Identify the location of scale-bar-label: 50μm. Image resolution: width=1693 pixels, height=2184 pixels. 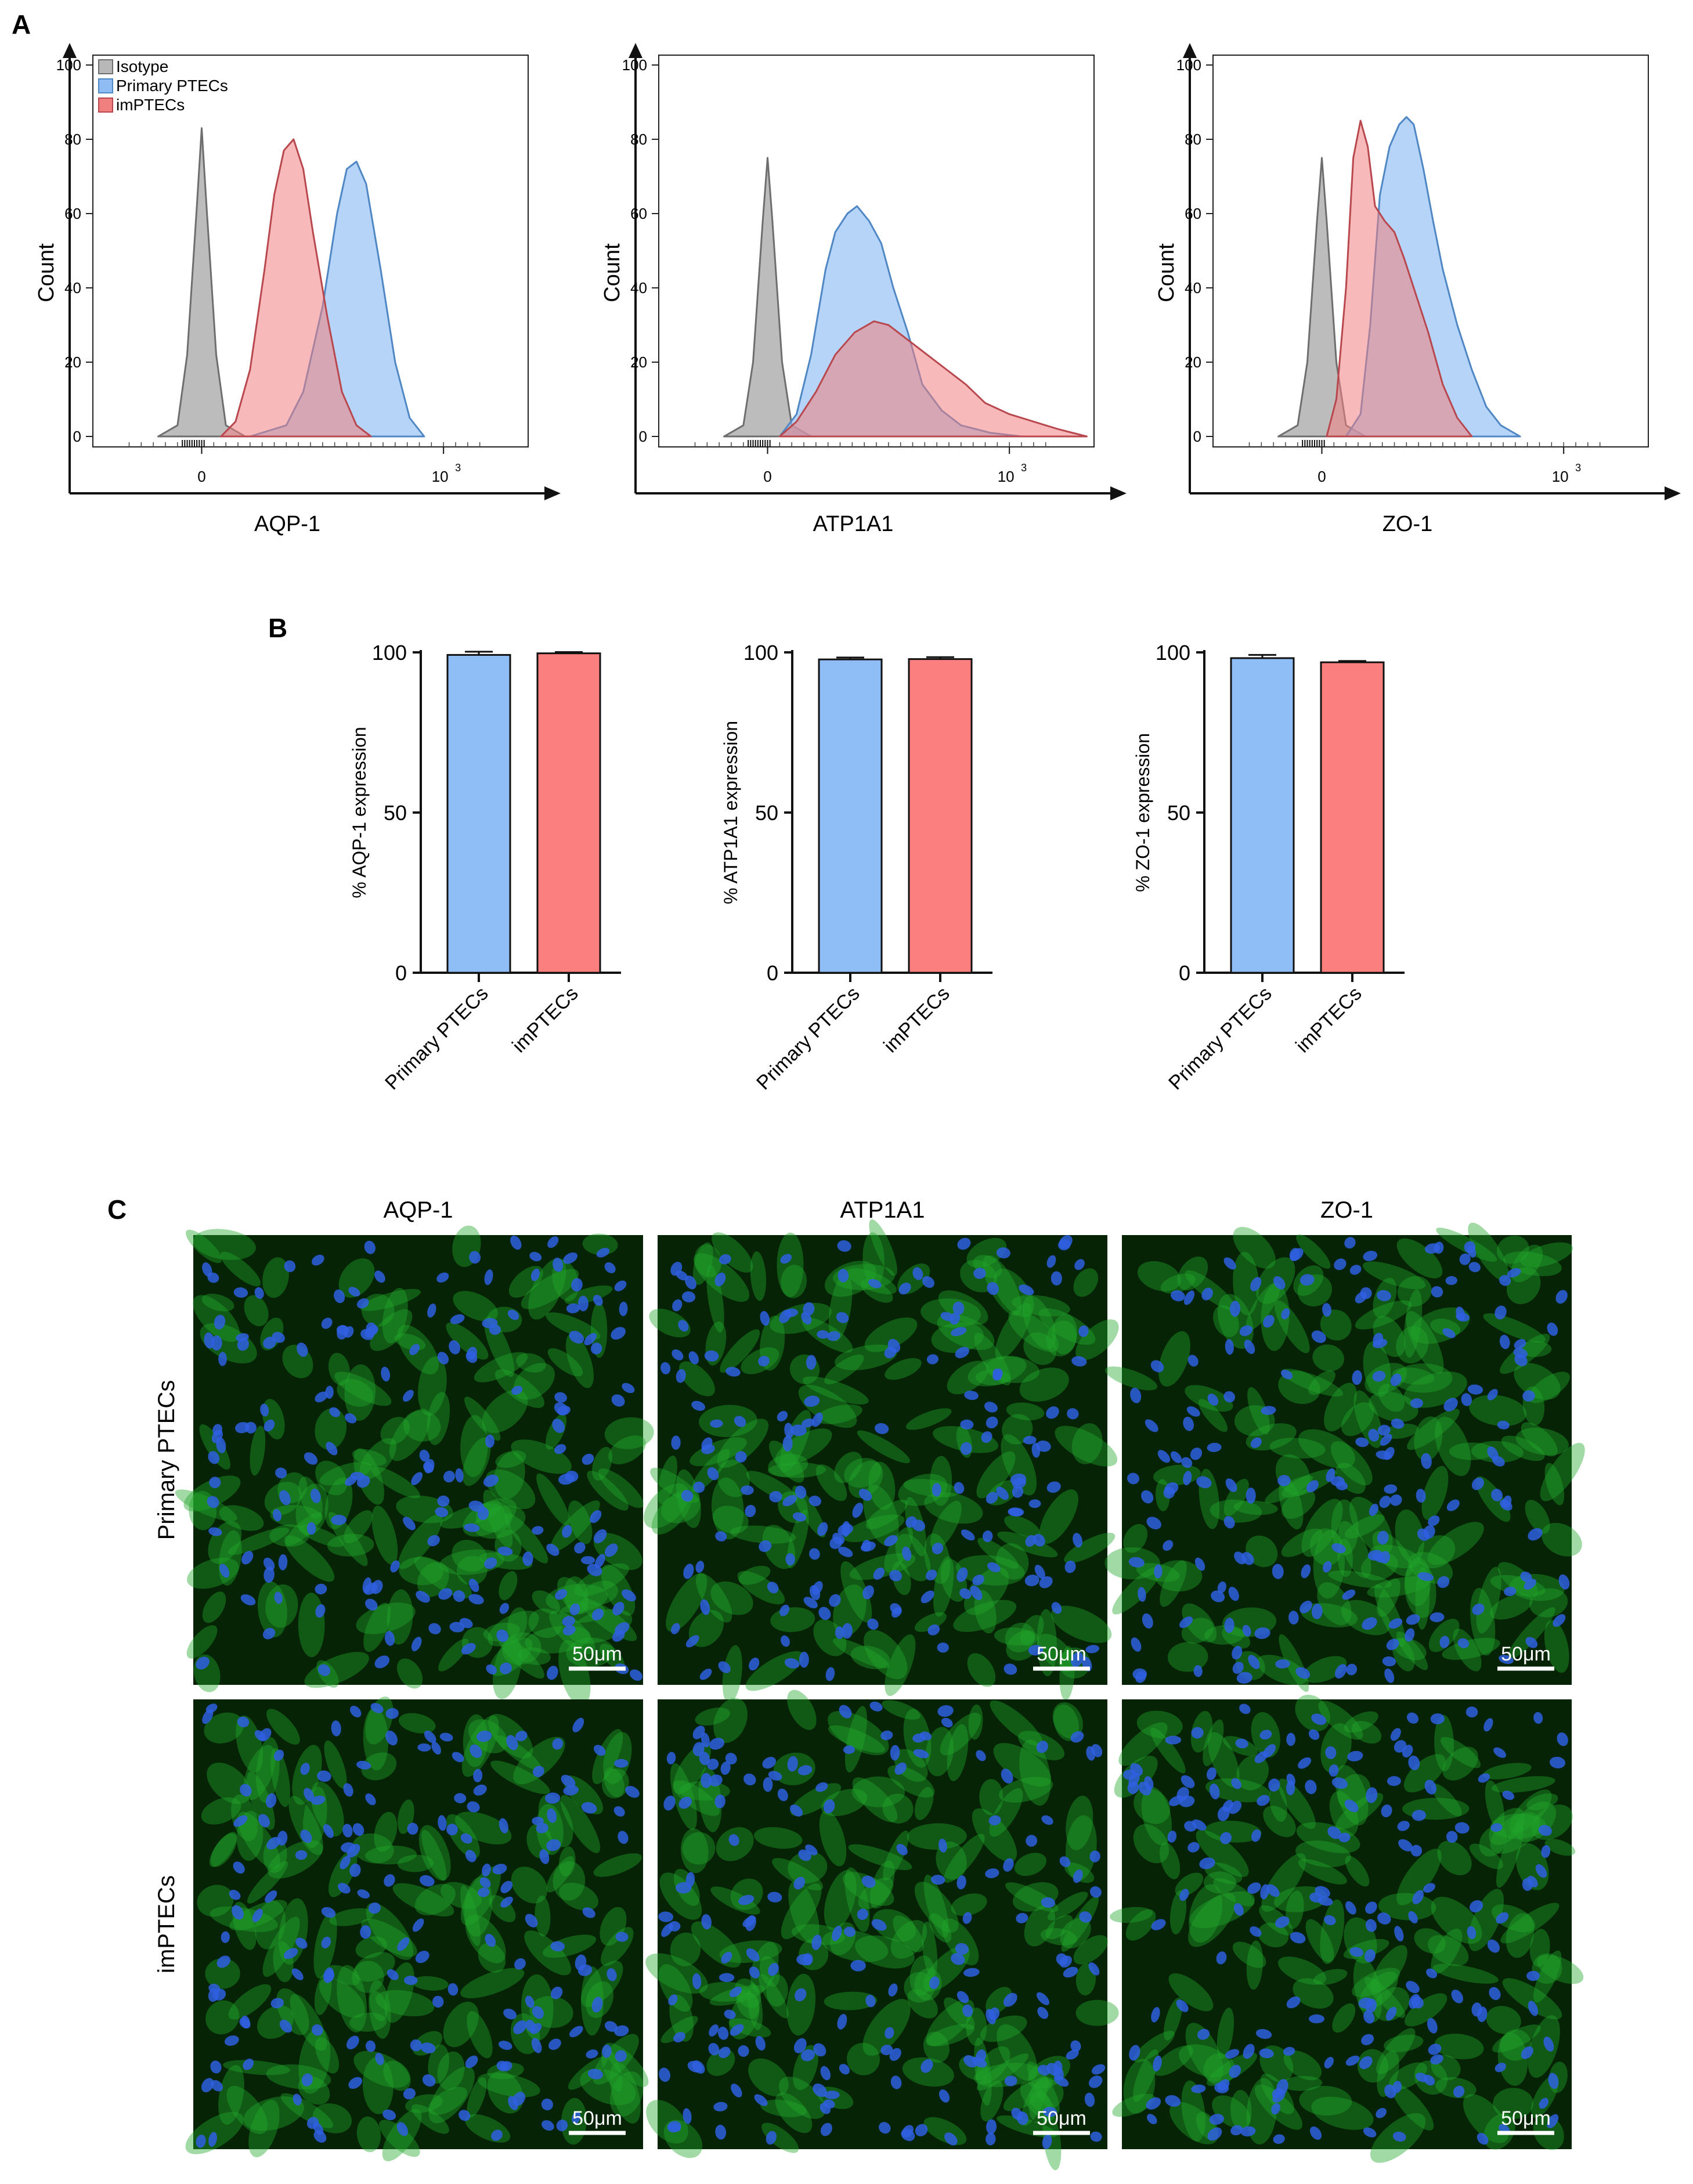
(1526, 1654).